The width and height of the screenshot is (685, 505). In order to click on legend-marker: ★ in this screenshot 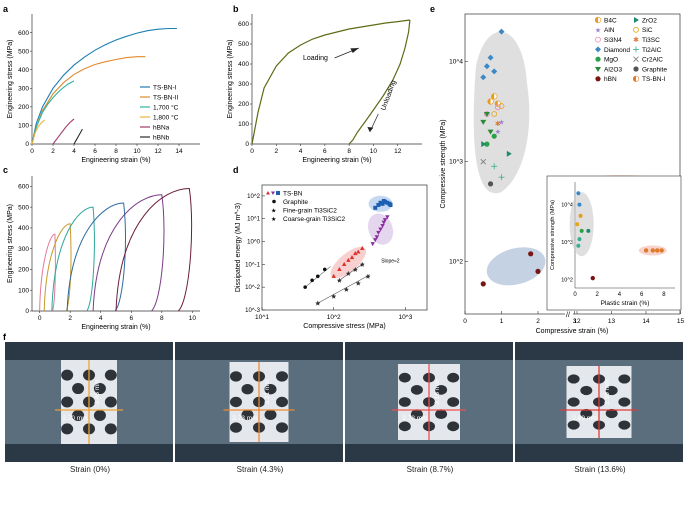, I will do `click(273, 211)`.